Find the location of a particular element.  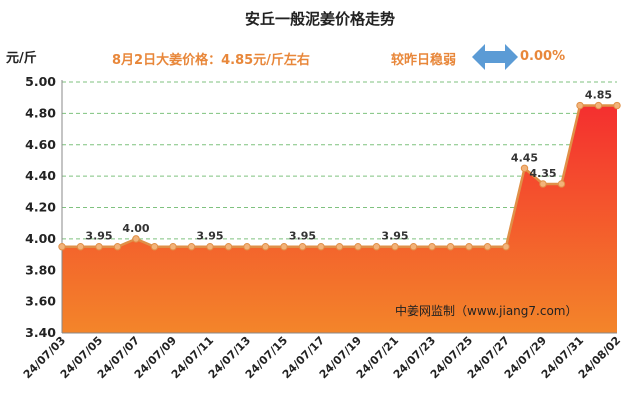

y-tick-label: 3.60 is located at coordinates (40, 301).